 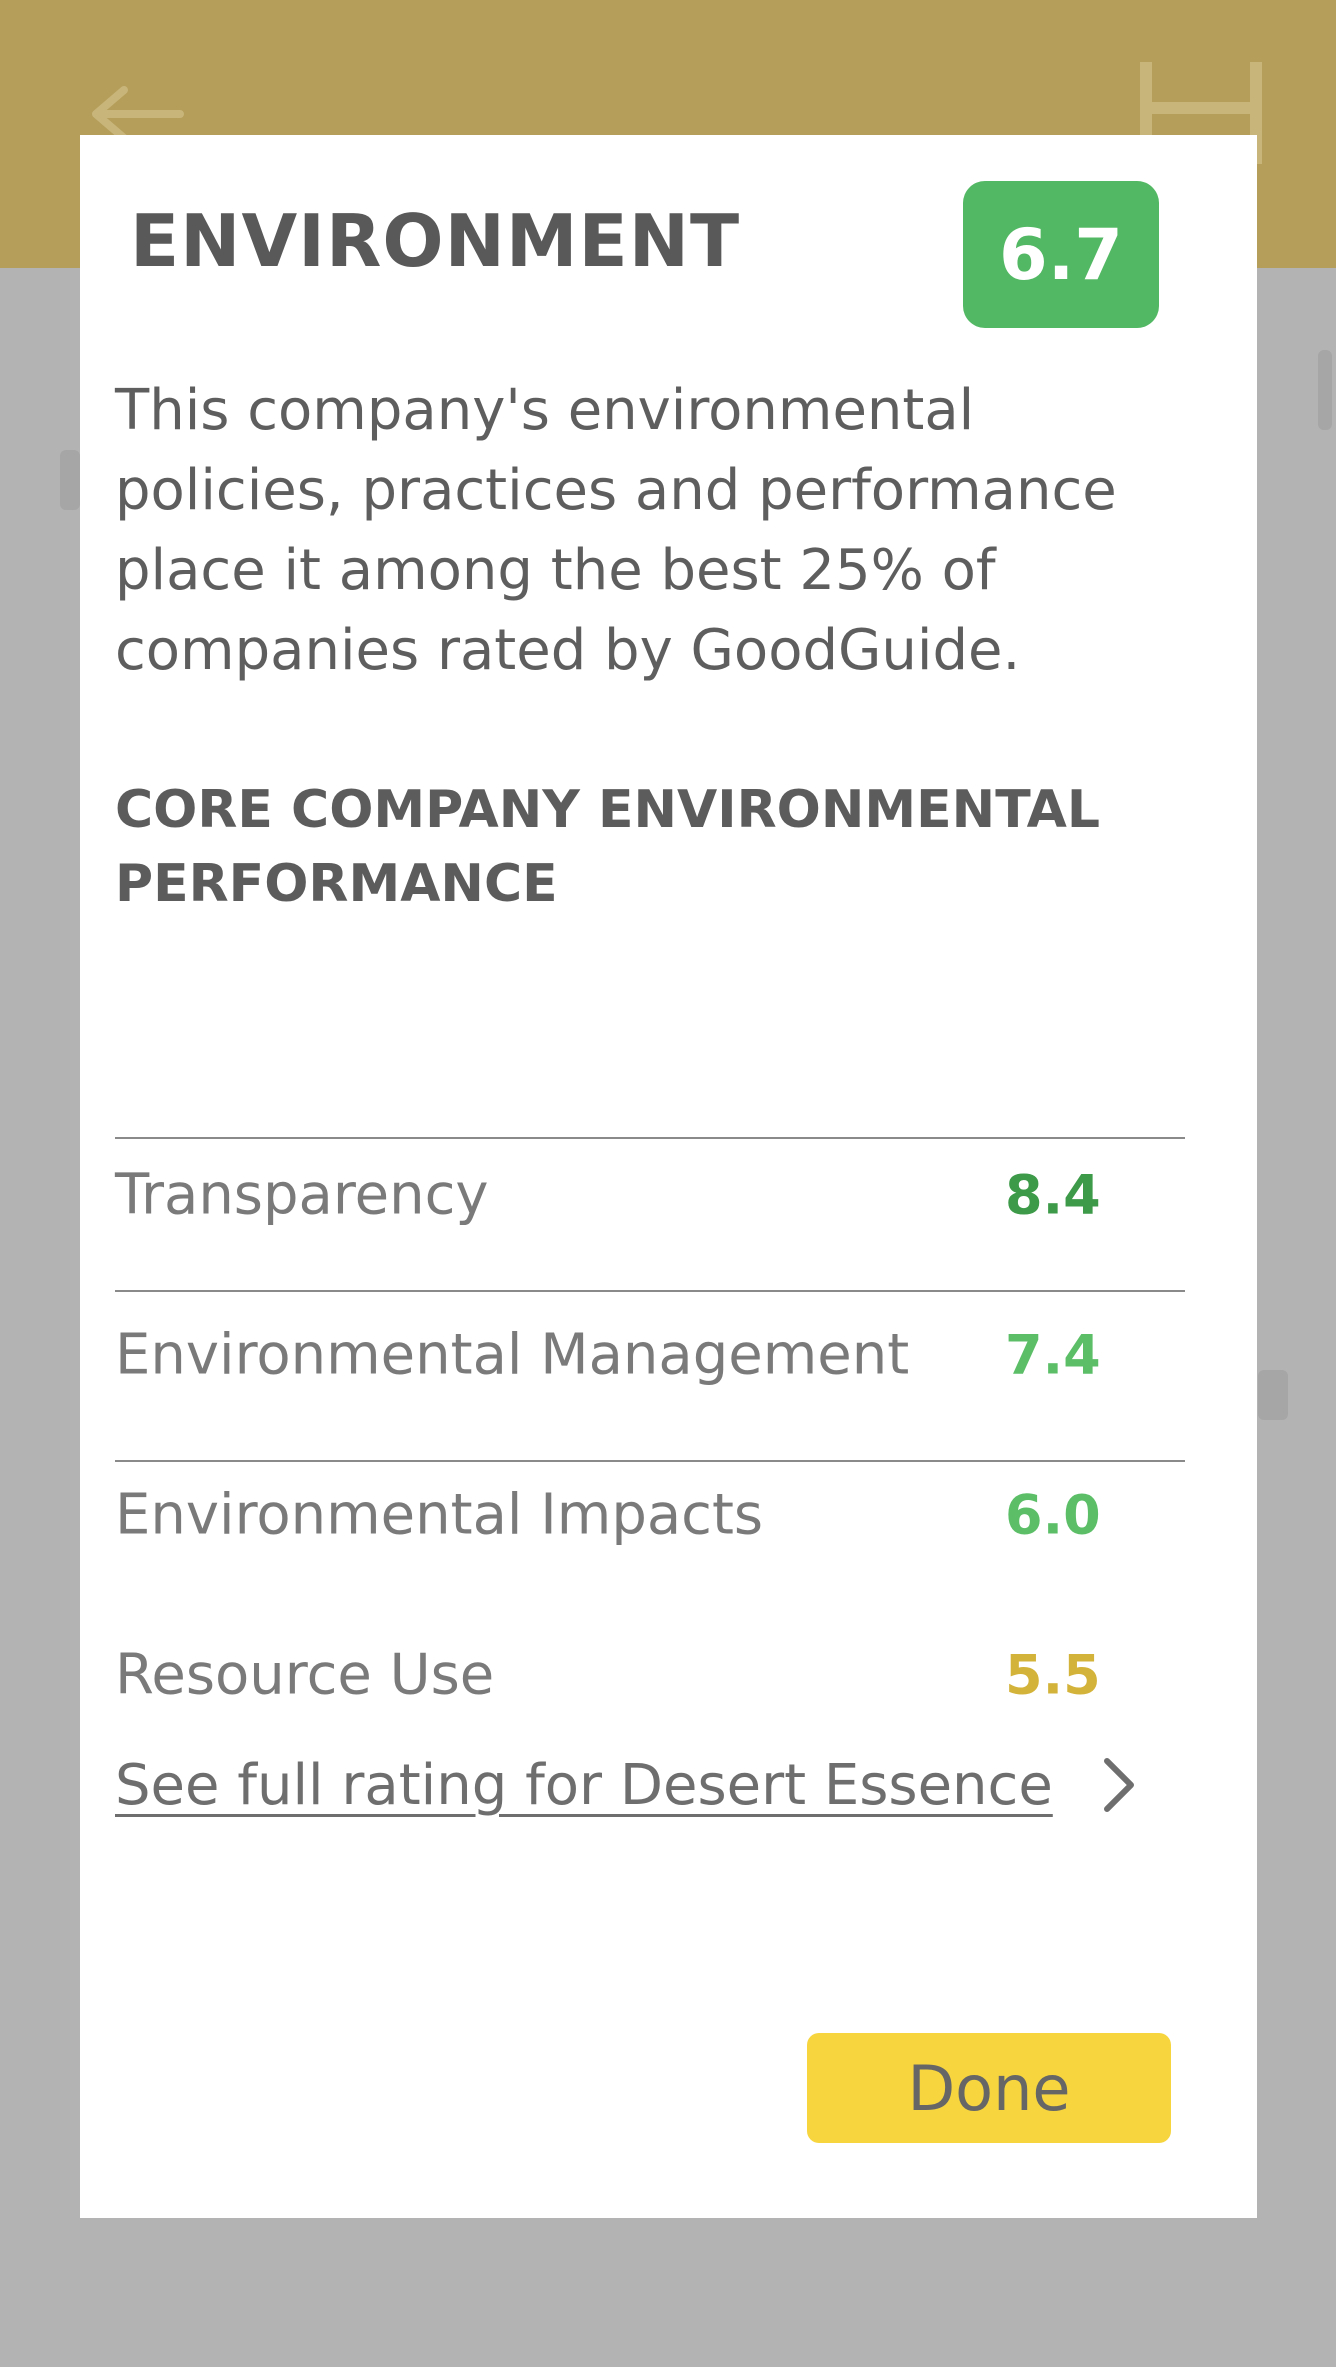 What do you see at coordinates (512, 1355) in the screenshot?
I see `metric-label: Environmental Management` at bounding box center [512, 1355].